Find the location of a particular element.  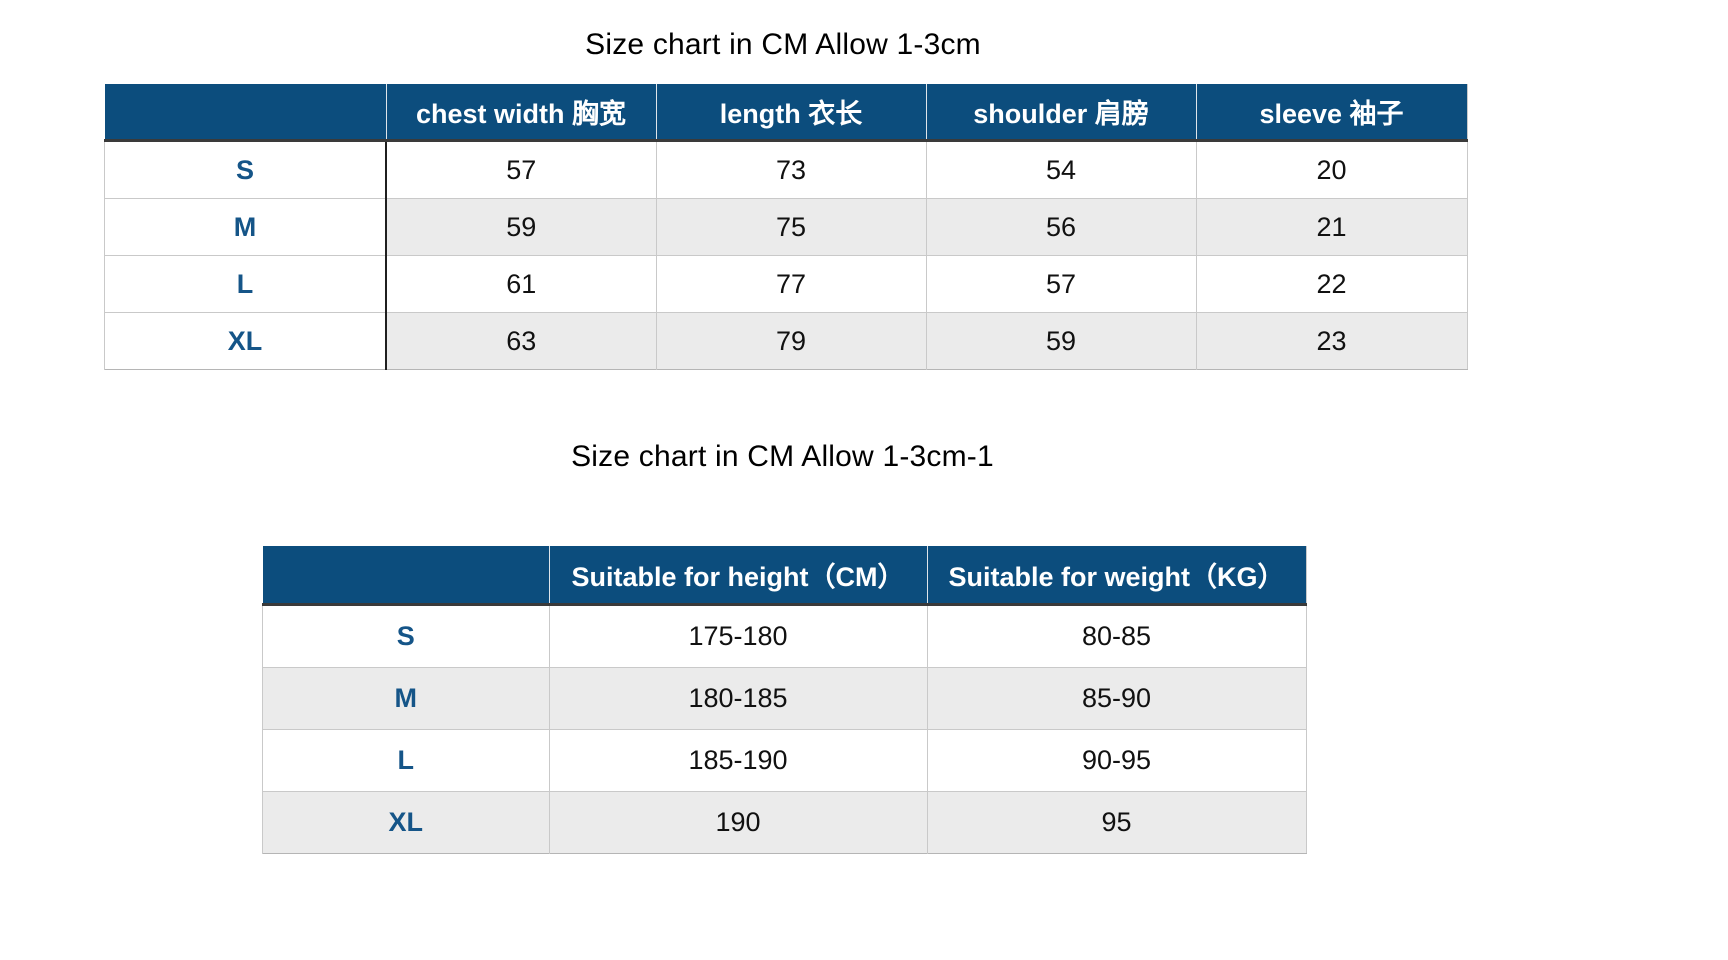

cell-chest-l: 61 is located at coordinates (521, 284).